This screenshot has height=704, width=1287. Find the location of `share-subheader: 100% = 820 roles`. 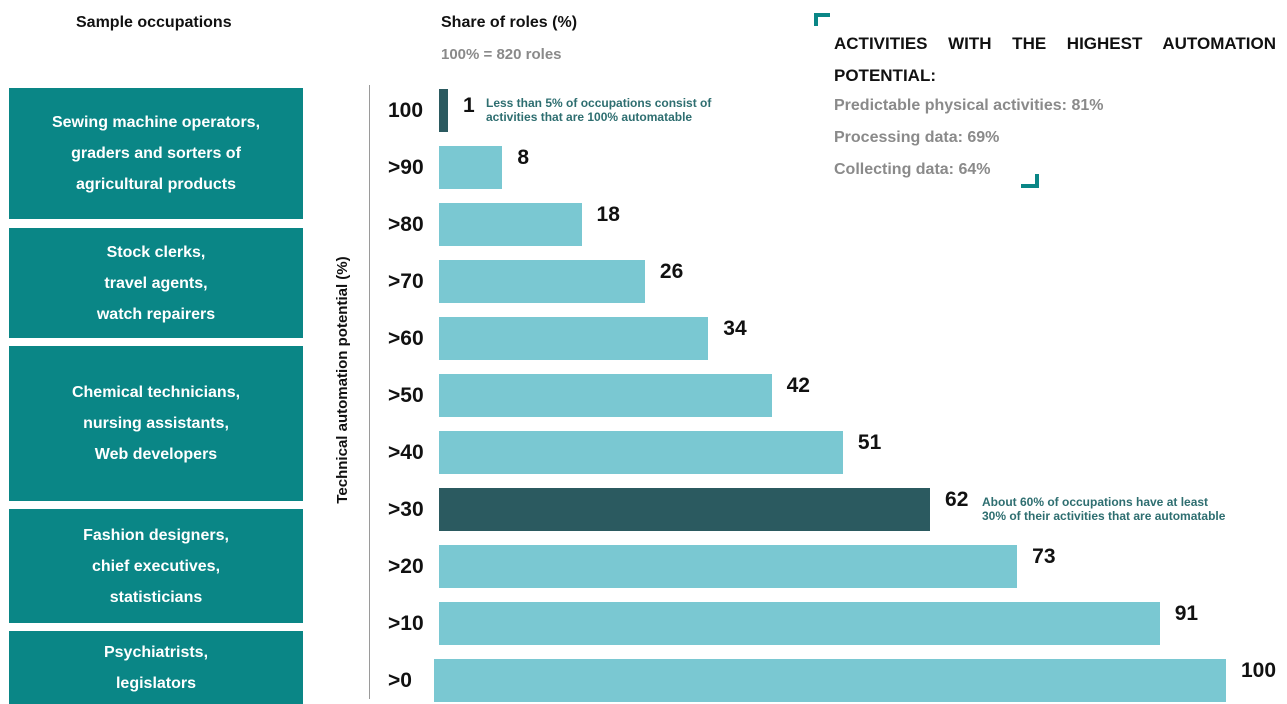

share-subheader: 100% = 820 roles is located at coordinates (501, 54).